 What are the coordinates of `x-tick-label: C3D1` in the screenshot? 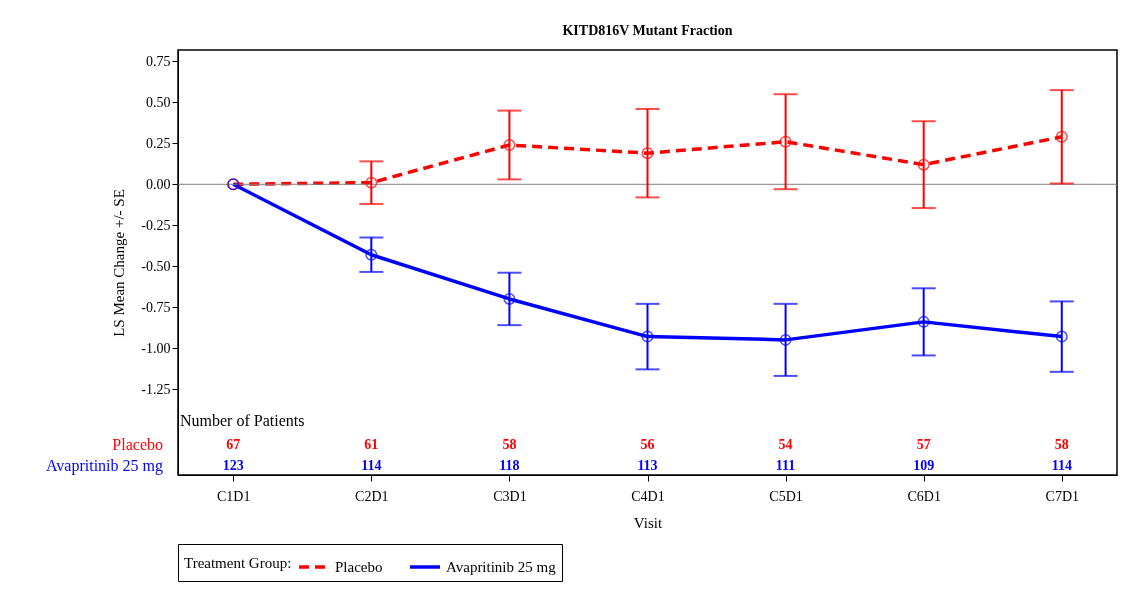 It's located at (510, 496).